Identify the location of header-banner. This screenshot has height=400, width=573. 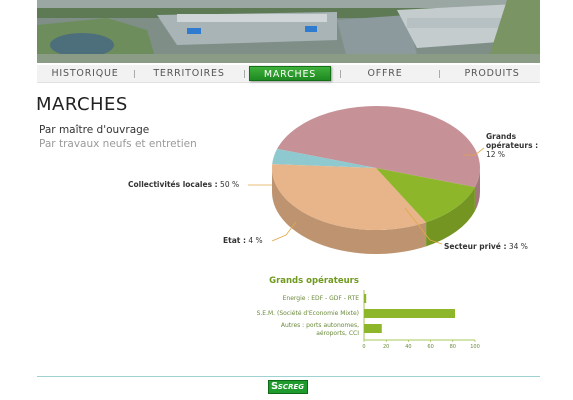
(288, 31).